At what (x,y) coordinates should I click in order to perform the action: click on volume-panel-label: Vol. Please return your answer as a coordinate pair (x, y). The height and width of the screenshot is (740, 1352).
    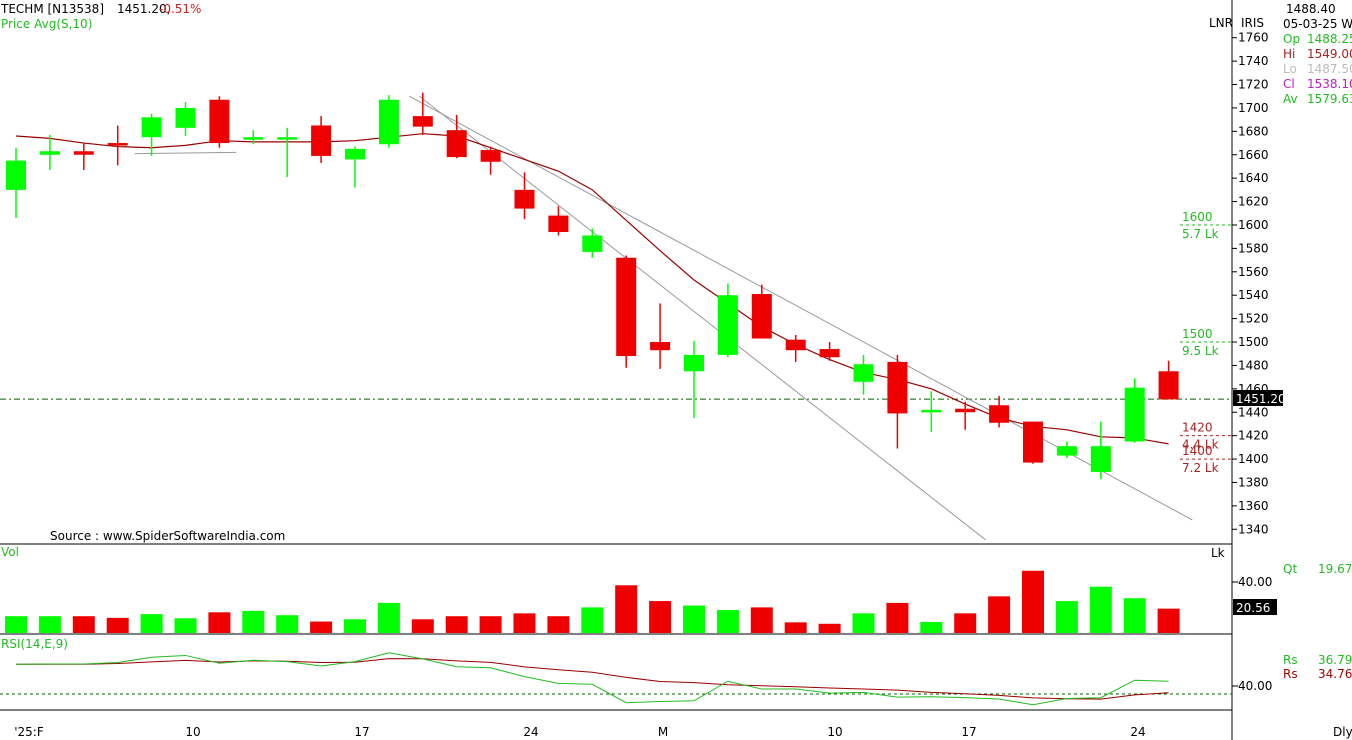
    Looking at the image, I should click on (10, 552).